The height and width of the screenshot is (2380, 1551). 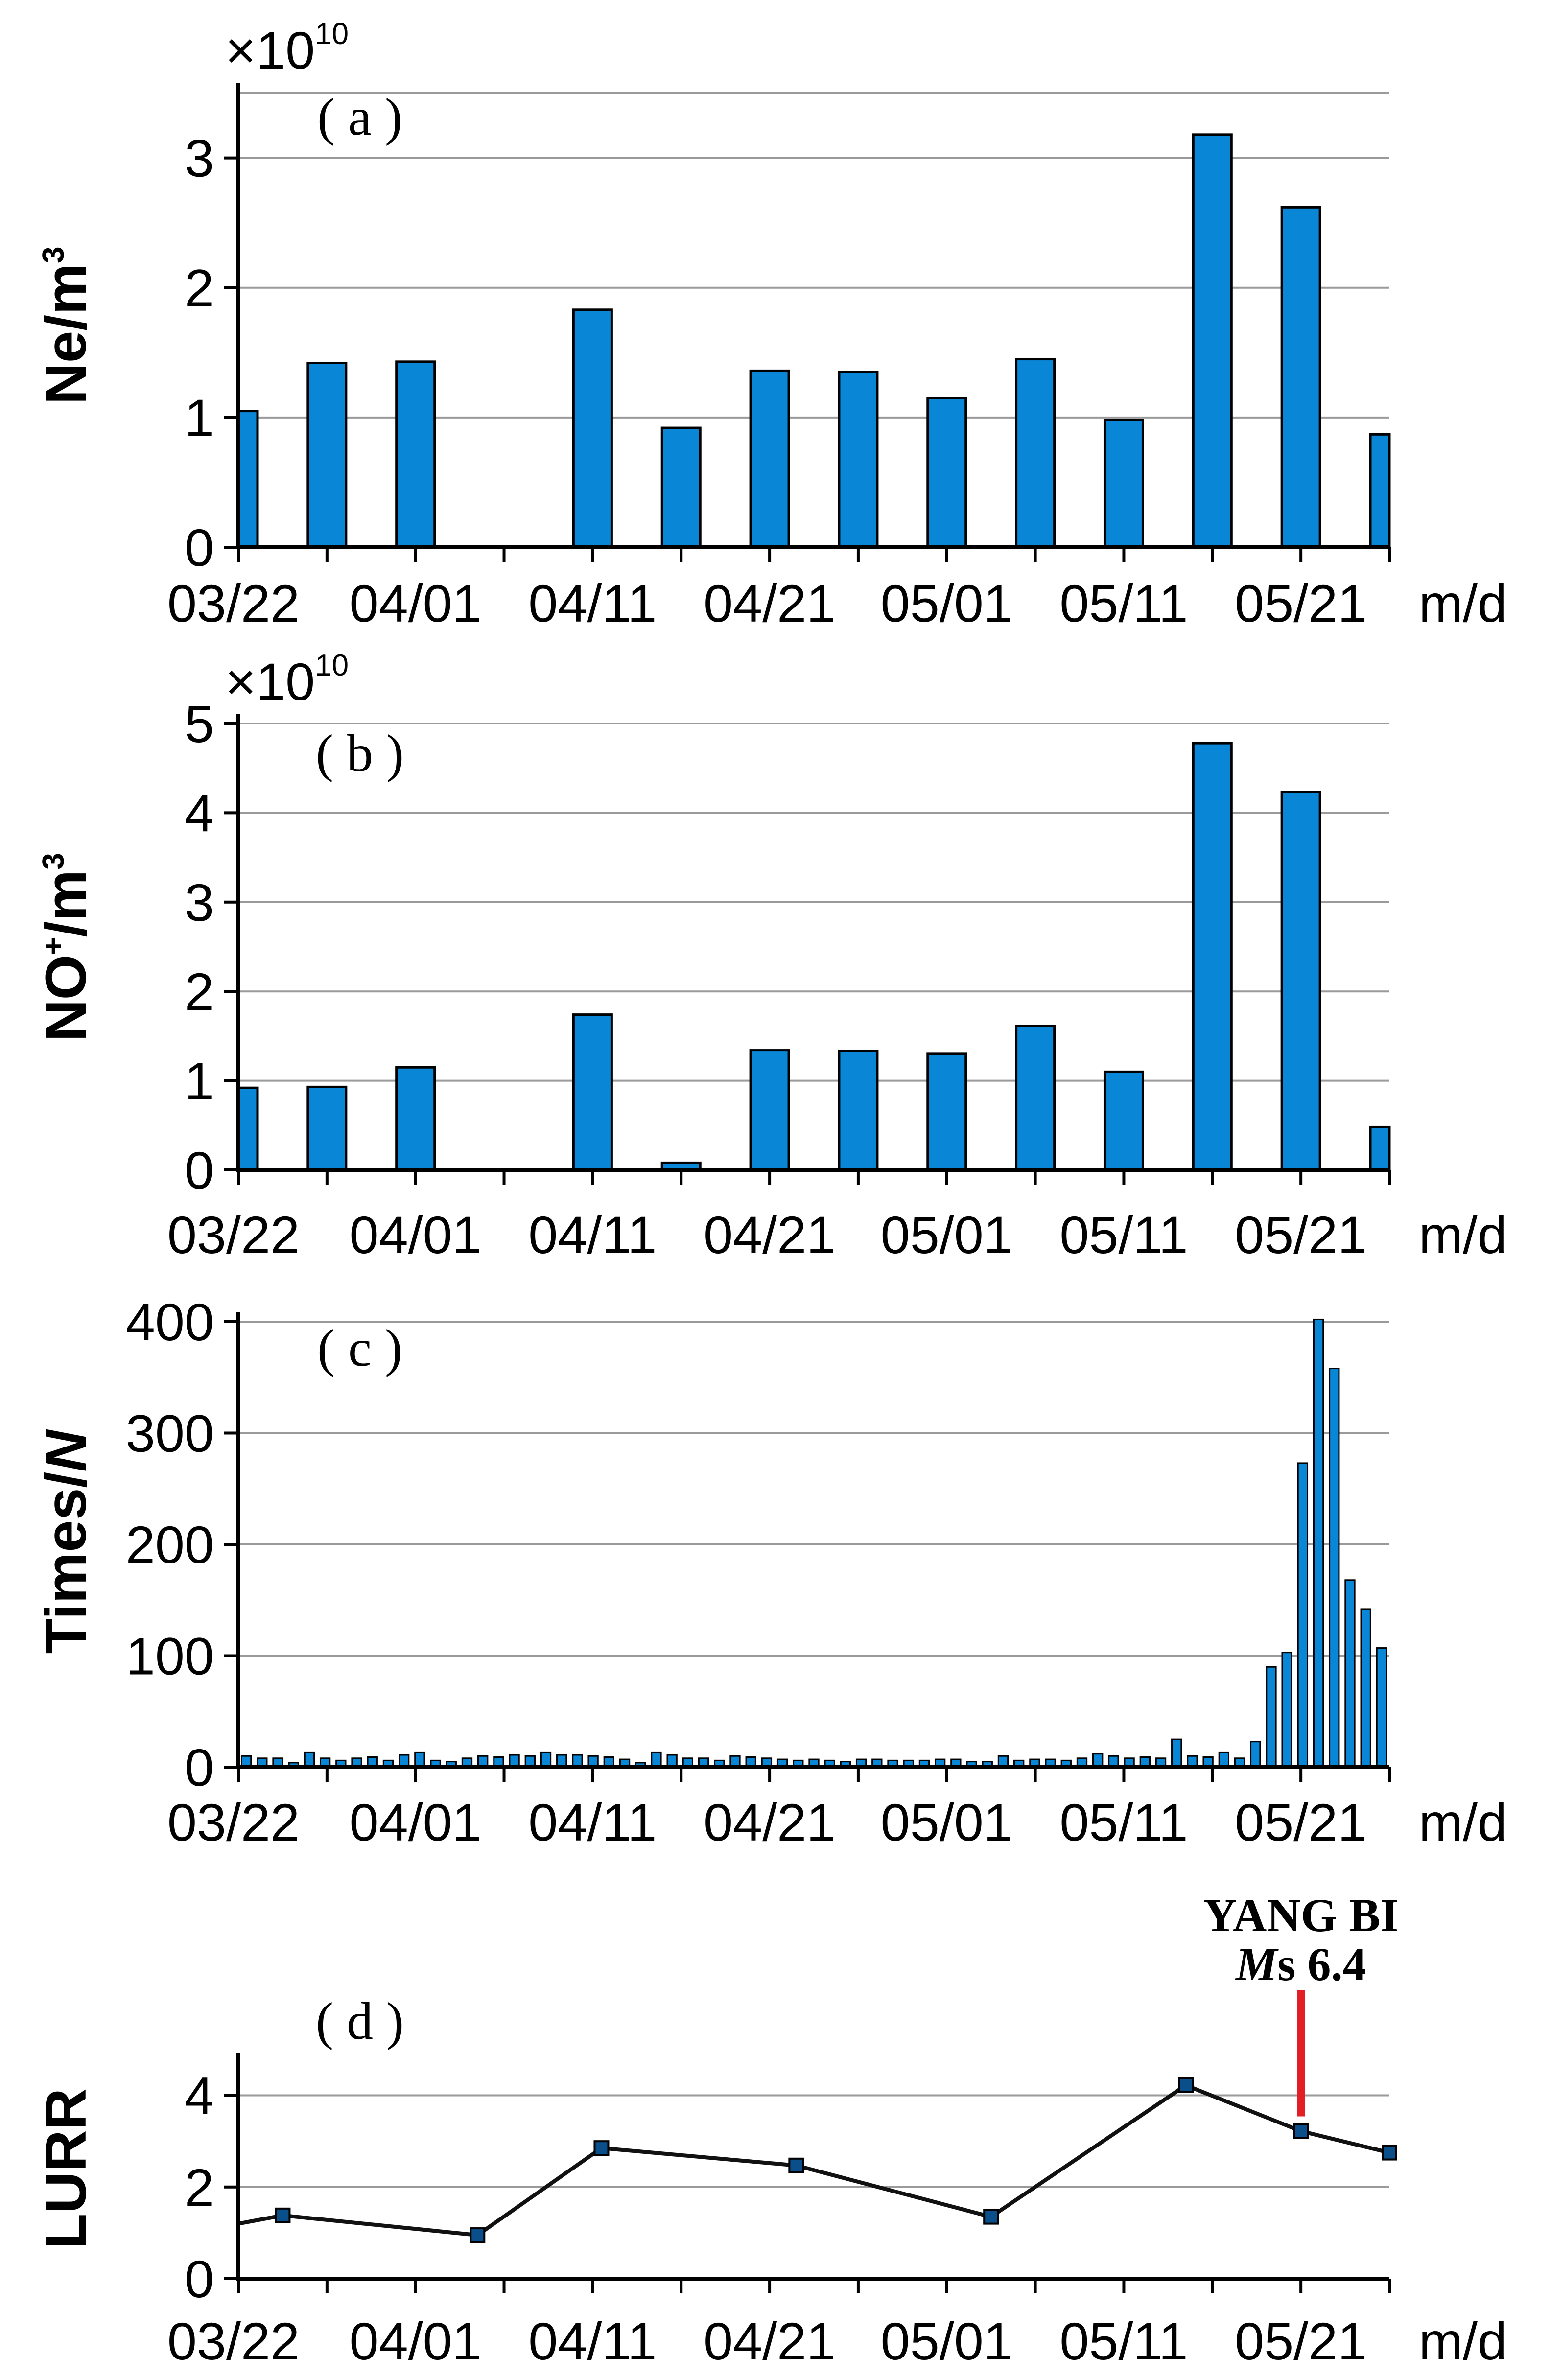 I want to click on y-axis-label: Ne/m3, so click(x=66, y=325).